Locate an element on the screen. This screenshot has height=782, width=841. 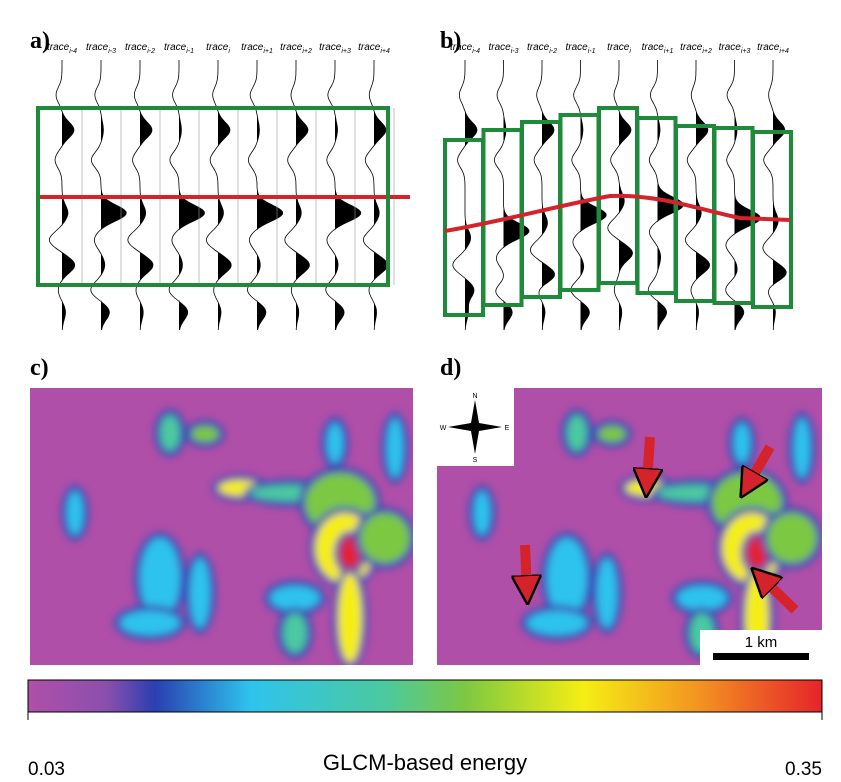
trace-label: tracei-2 is located at coordinates (542, 48).